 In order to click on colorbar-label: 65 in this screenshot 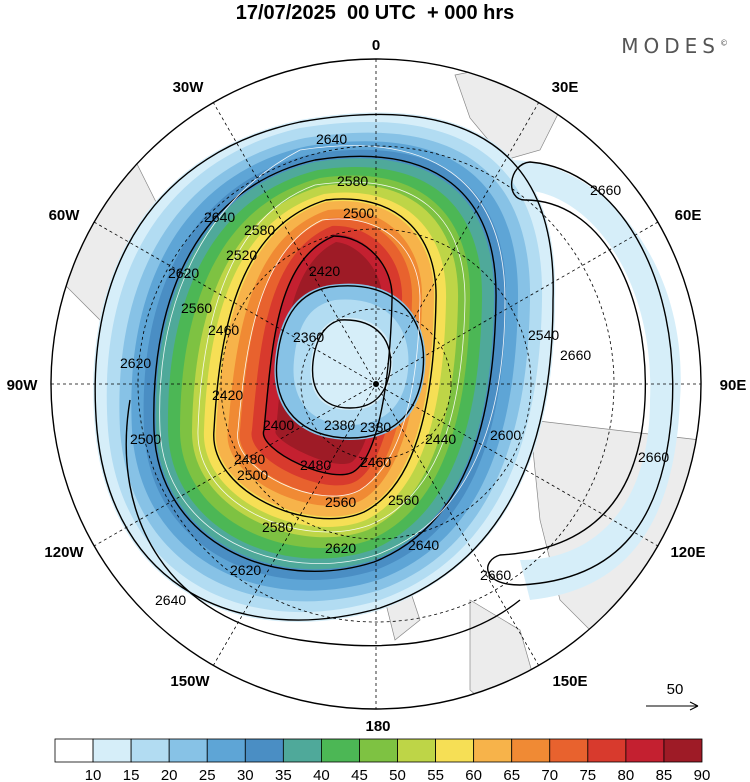, I will do `click(511, 774)`.